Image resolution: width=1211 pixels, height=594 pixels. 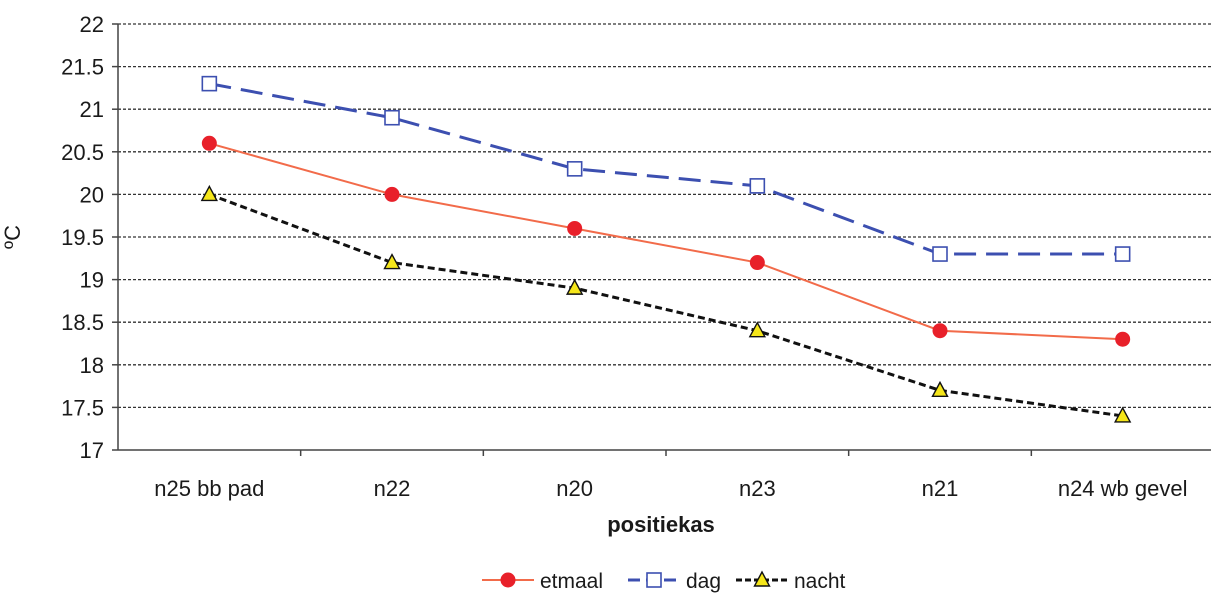 What do you see at coordinates (82, 322) in the screenshot?
I see `y-tick-label: 18.5` at bounding box center [82, 322].